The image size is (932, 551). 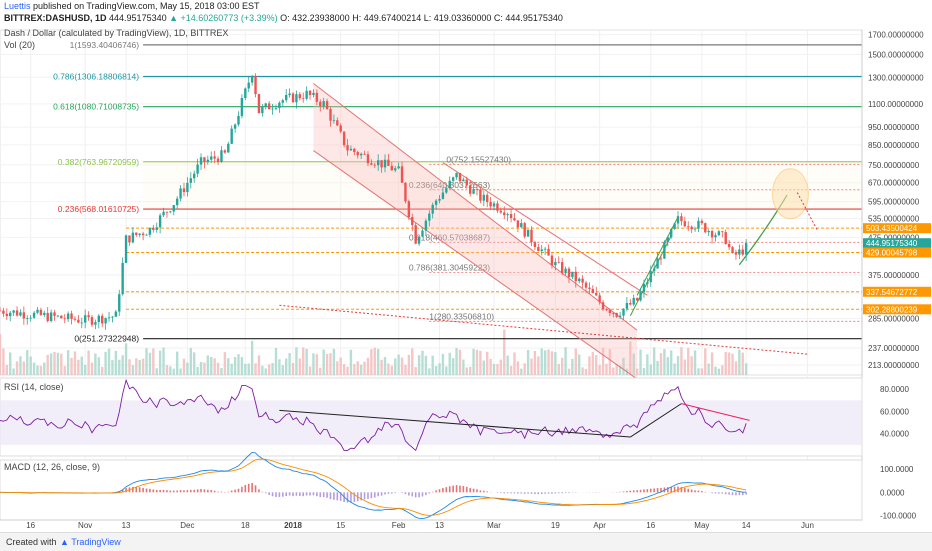 What do you see at coordinates (90, 542) in the screenshot?
I see `tradingview-logo-icon: ▲ TradingView` at bounding box center [90, 542].